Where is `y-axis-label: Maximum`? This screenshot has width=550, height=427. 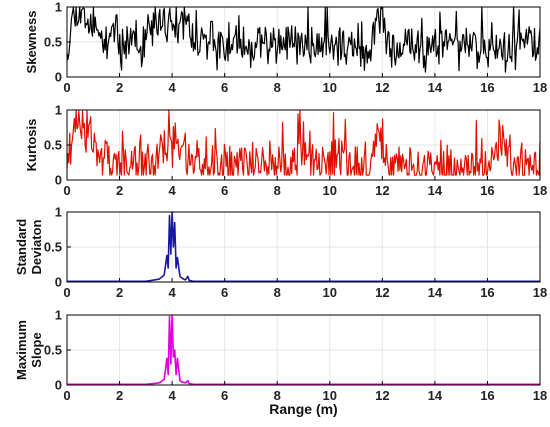
y-axis-label: Maximum is located at coordinates (21, 350).